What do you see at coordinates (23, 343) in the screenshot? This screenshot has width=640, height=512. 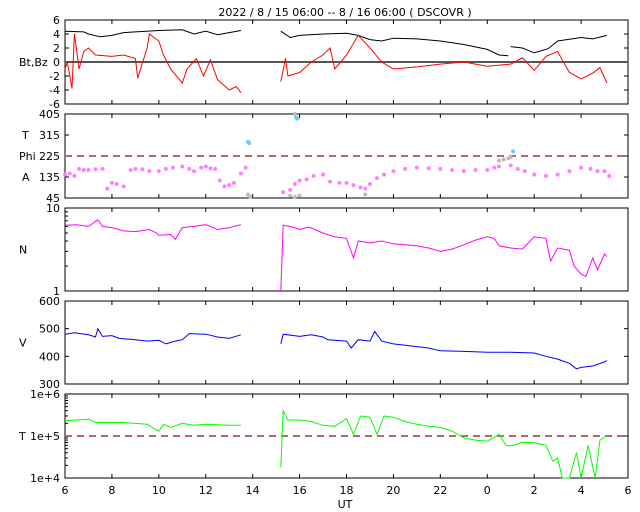 I see `y-axis-label: V` at bounding box center [23, 343].